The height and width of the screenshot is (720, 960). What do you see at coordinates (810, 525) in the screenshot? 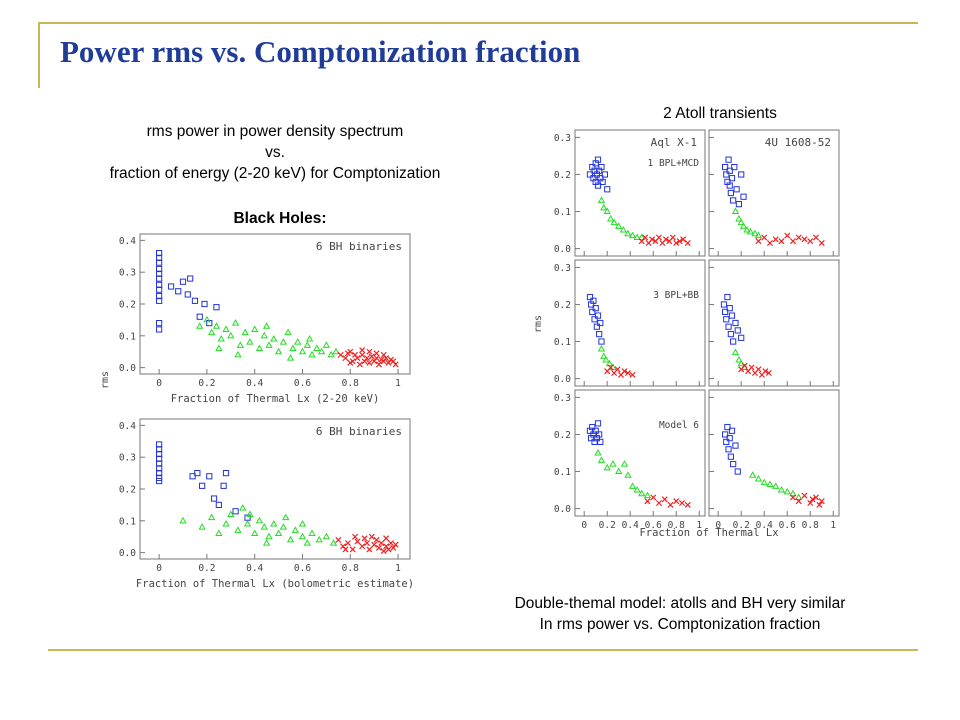
I see `x-tick-label: 0.8` at bounding box center [810, 525].